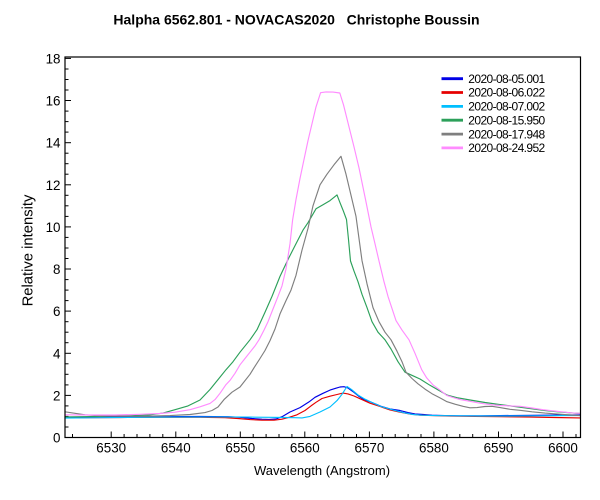 This screenshot has width=600, height=500. I want to click on svg-text: Relative intensity, so click(29, 250).